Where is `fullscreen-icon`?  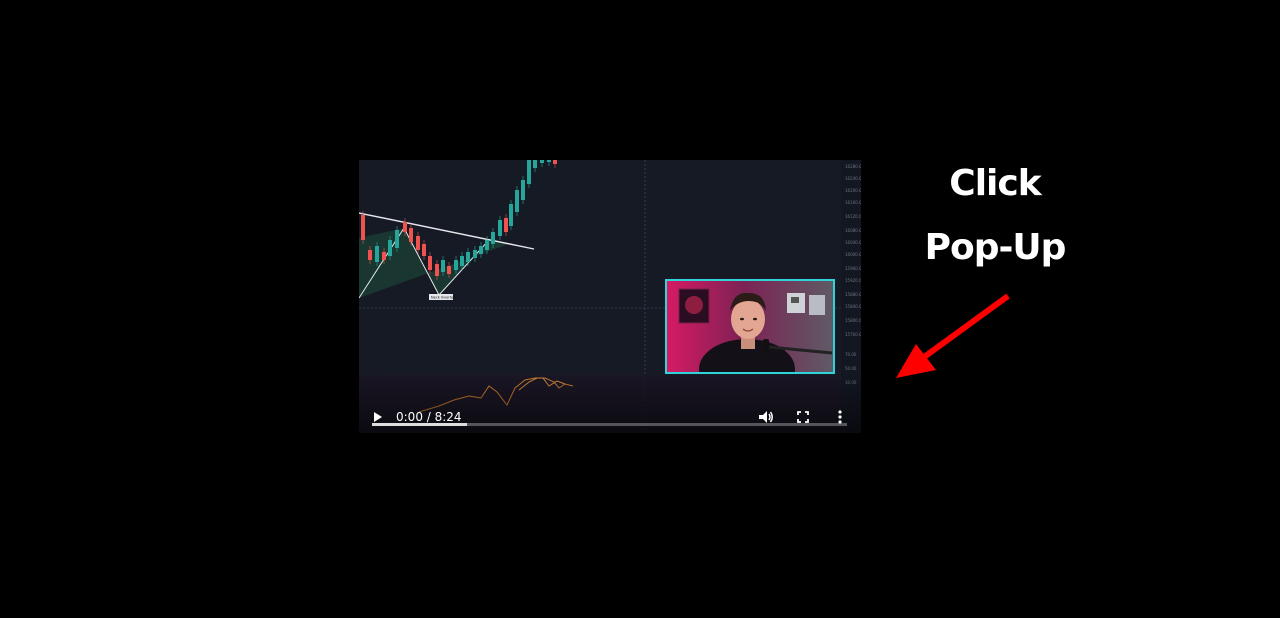 fullscreen-icon is located at coordinates (803, 417).